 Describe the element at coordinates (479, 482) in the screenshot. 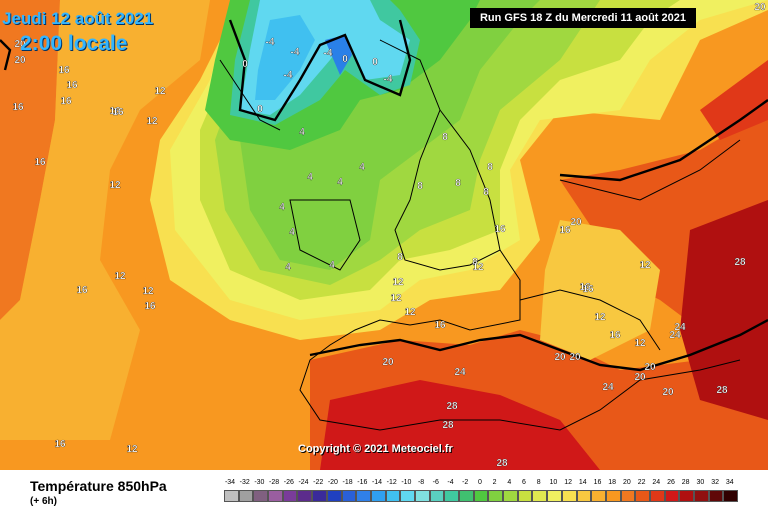

I see `scale-label: 0` at that location.